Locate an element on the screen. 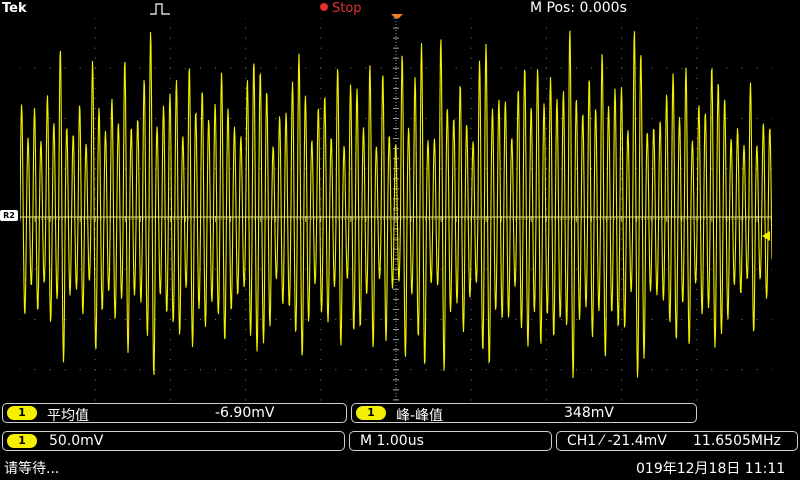 The height and width of the screenshot is (480, 800). trigger-readout: CH1 ⁄ -21.4mV 11.6505MHz is located at coordinates (677, 441).